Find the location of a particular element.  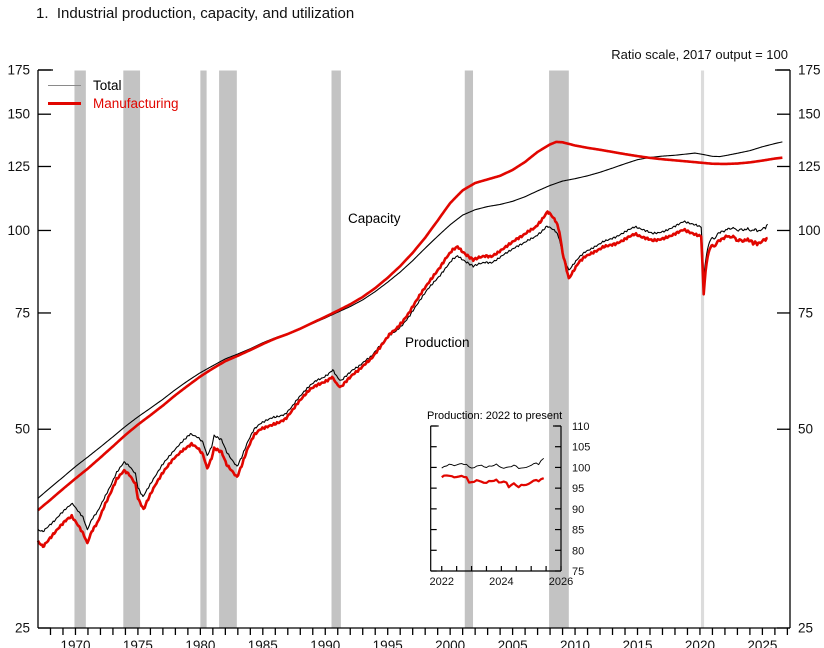

inset-title: Production: 2022 to present is located at coordinates (495, 416).